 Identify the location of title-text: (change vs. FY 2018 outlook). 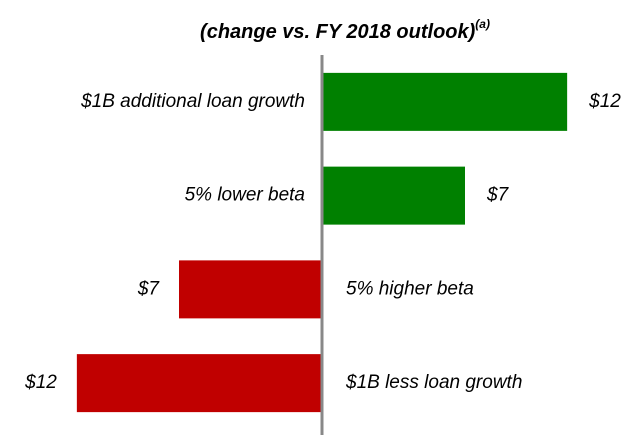
(338, 32).